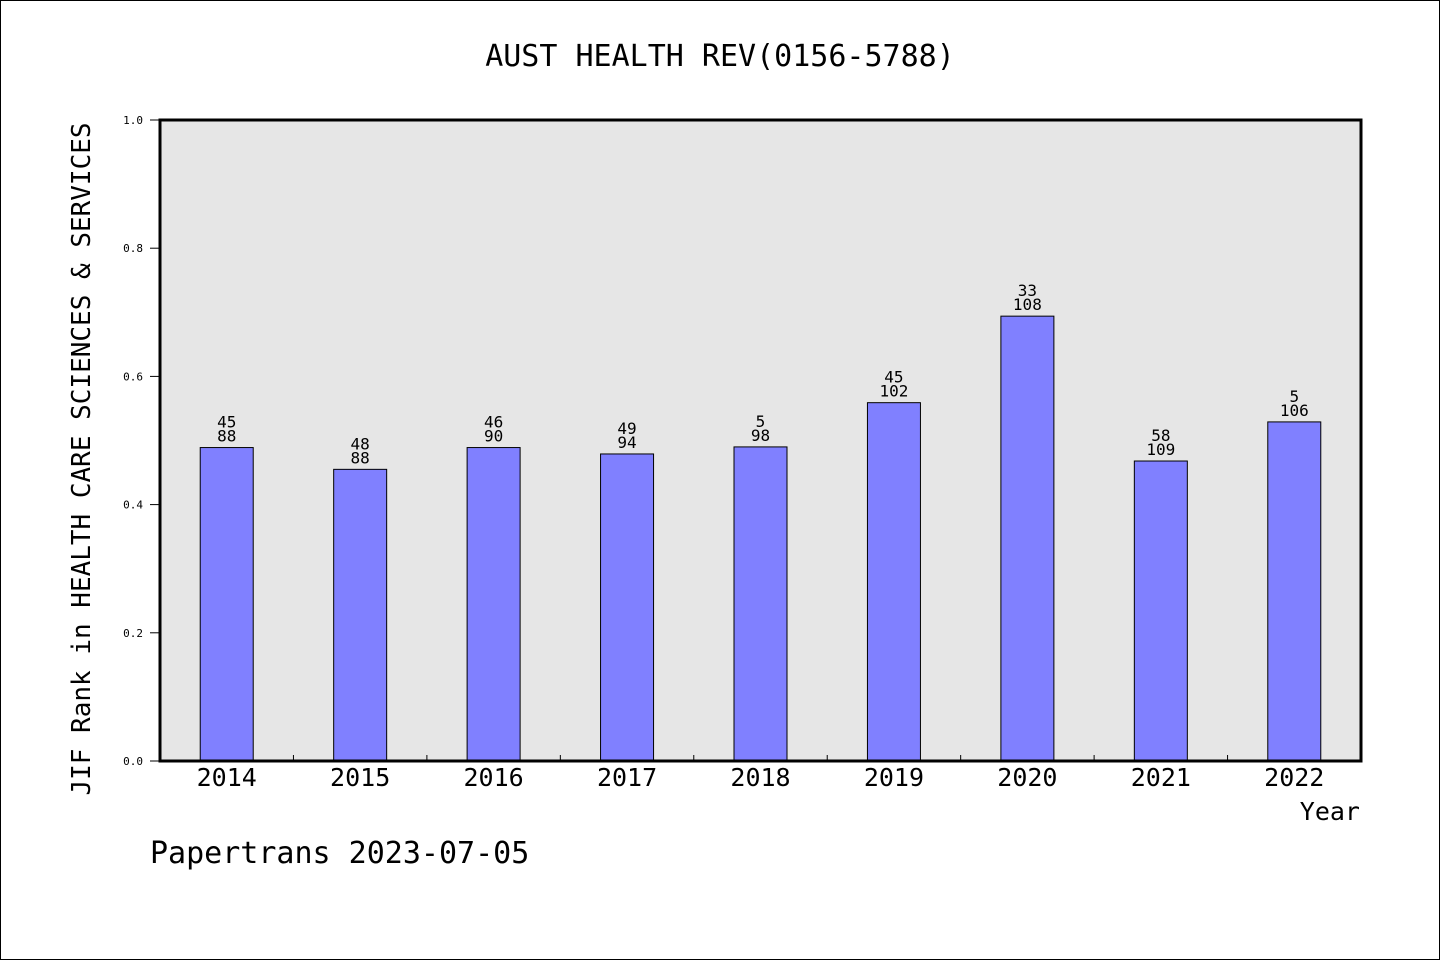 The image size is (1440, 960). Describe the element at coordinates (1161, 777) in the screenshot. I see `x-tick-label: 2021` at that location.